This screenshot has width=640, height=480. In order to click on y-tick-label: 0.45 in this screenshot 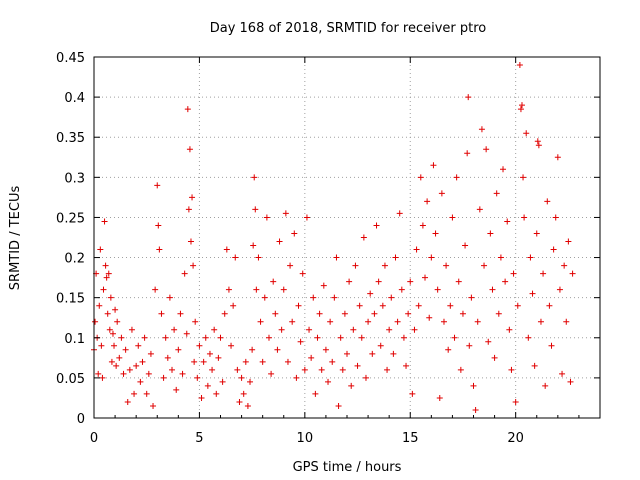, I will do `click(70, 58)`.